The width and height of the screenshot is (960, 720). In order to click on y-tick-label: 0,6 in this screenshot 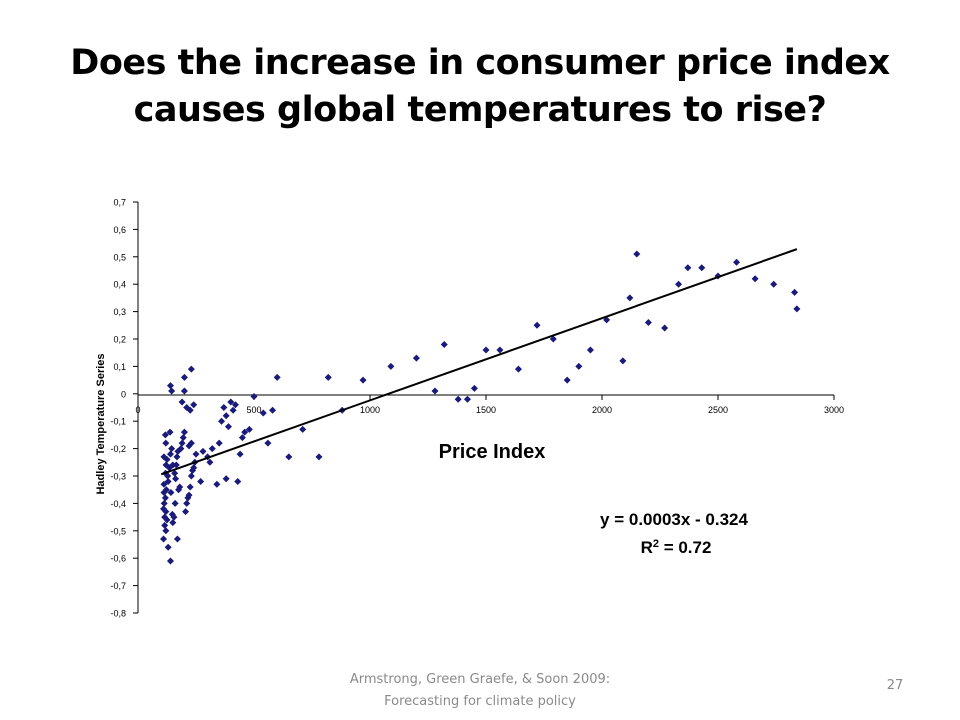, I will do `click(119, 230)`.